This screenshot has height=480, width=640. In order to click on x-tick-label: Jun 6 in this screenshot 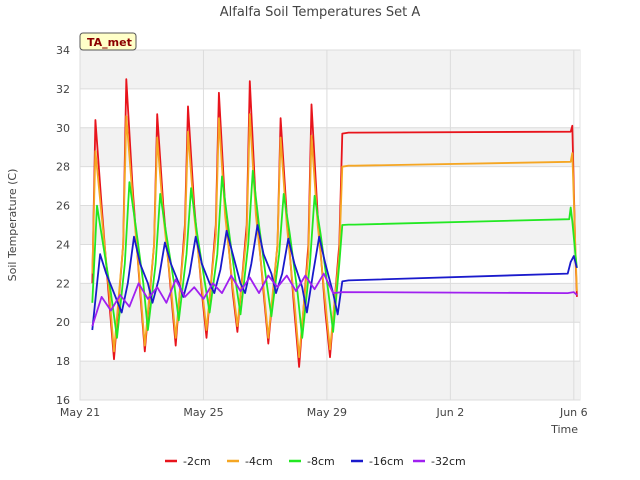, I will do `click(573, 412)`.